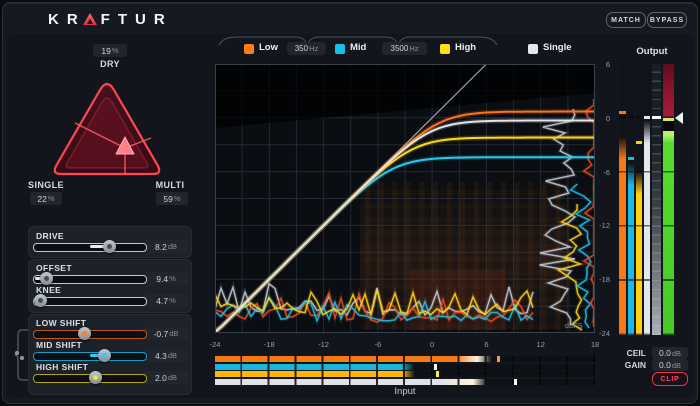  Describe the element at coordinates (54, 268) in the screenshot. I see `offset-label: OFFSET` at that location.